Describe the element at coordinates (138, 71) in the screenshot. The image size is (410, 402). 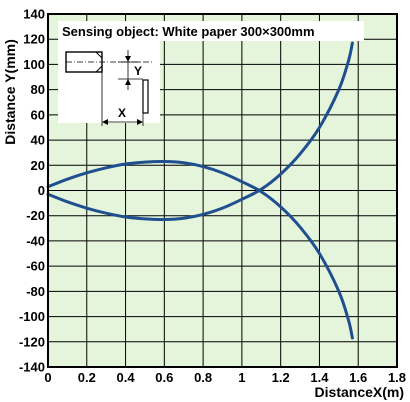
I see `dim-label-y: Y` at that location.